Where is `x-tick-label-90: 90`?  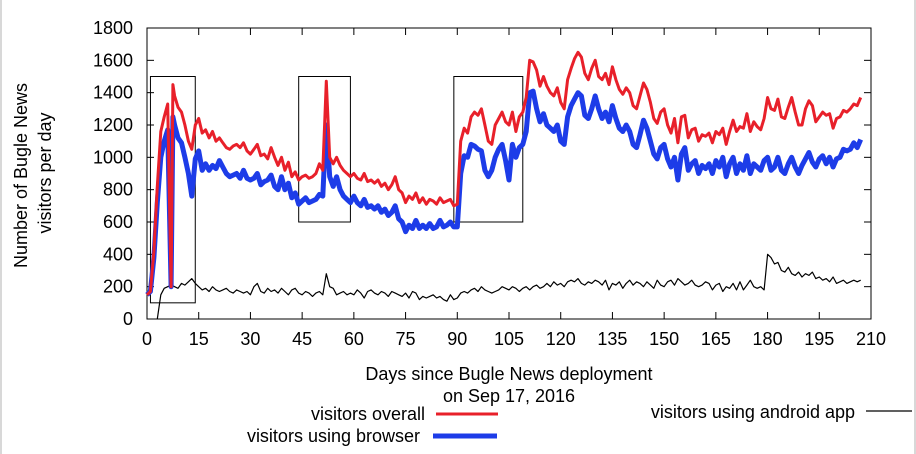 x-tick-label-90: 90 is located at coordinates (457, 339).